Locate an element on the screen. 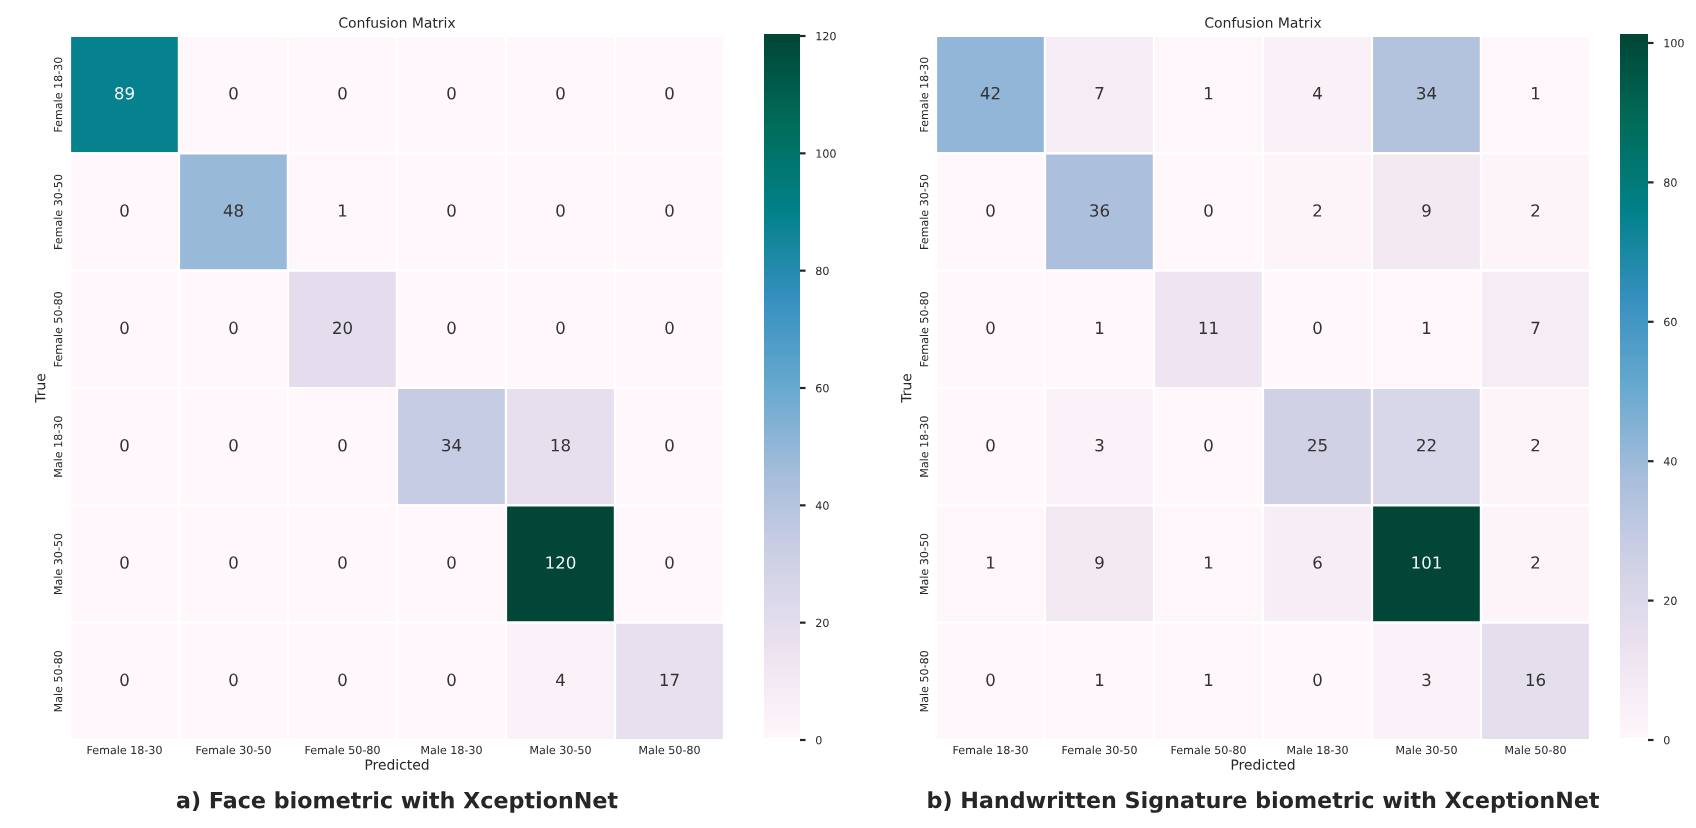  data-label: 101 is located at coordinates (1426, 562).